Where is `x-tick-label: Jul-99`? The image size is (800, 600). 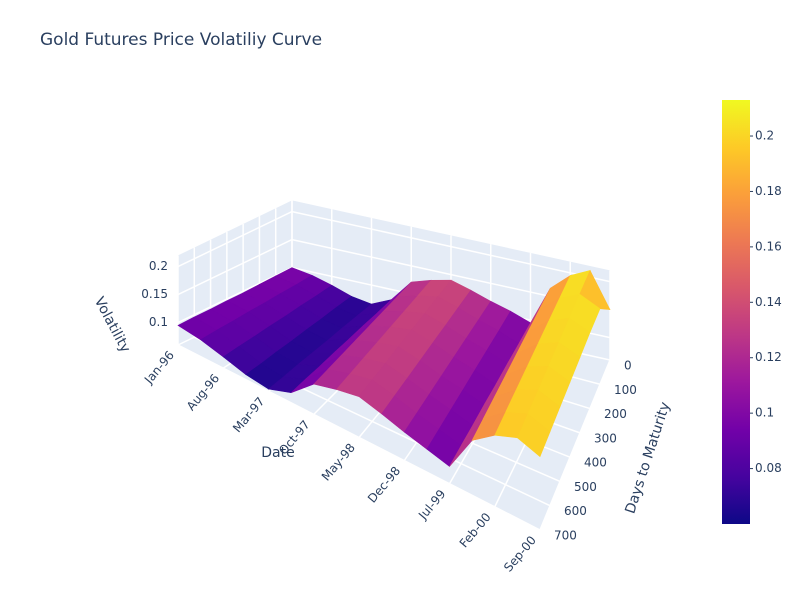
x-tick-label: Jul-99 is located at coordinates (431, 505).